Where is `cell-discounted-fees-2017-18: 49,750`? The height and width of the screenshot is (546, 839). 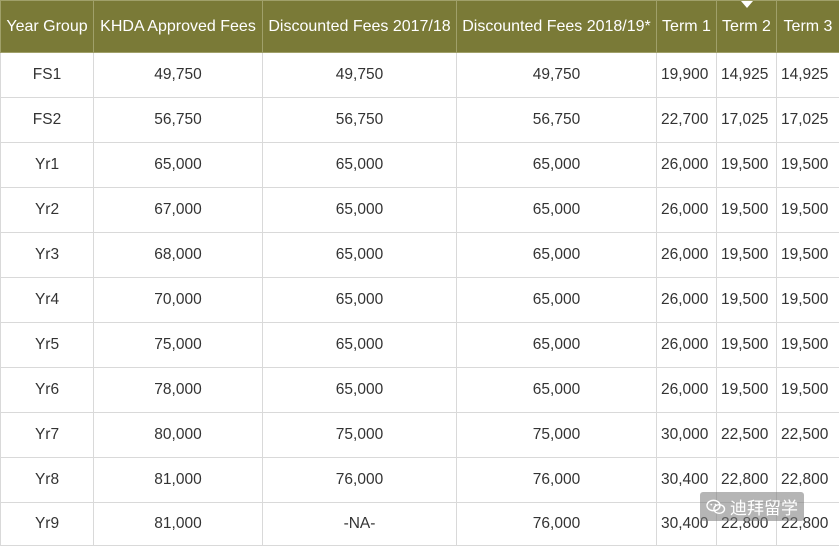 cell-discounted-fees-2017-18: 49,750 is located at coordinates (360, 75).